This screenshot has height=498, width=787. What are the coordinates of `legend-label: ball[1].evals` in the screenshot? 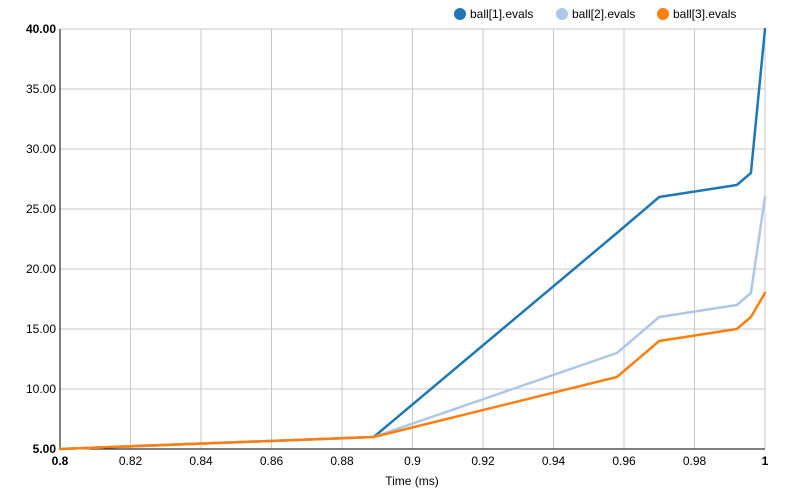 It's located at (501, 14).